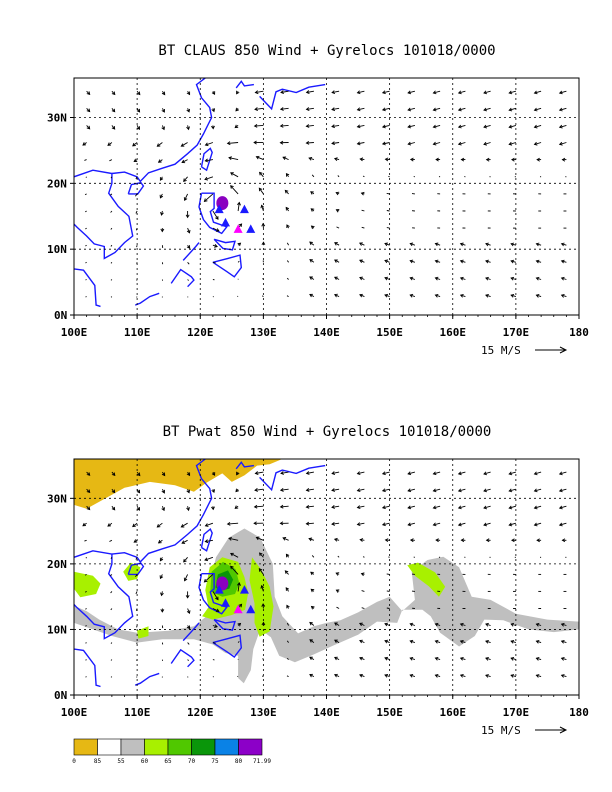  Describe the element at coordinates (563, 730) in the screenshot. I see `bottom-reference-arrowhead` at that location.